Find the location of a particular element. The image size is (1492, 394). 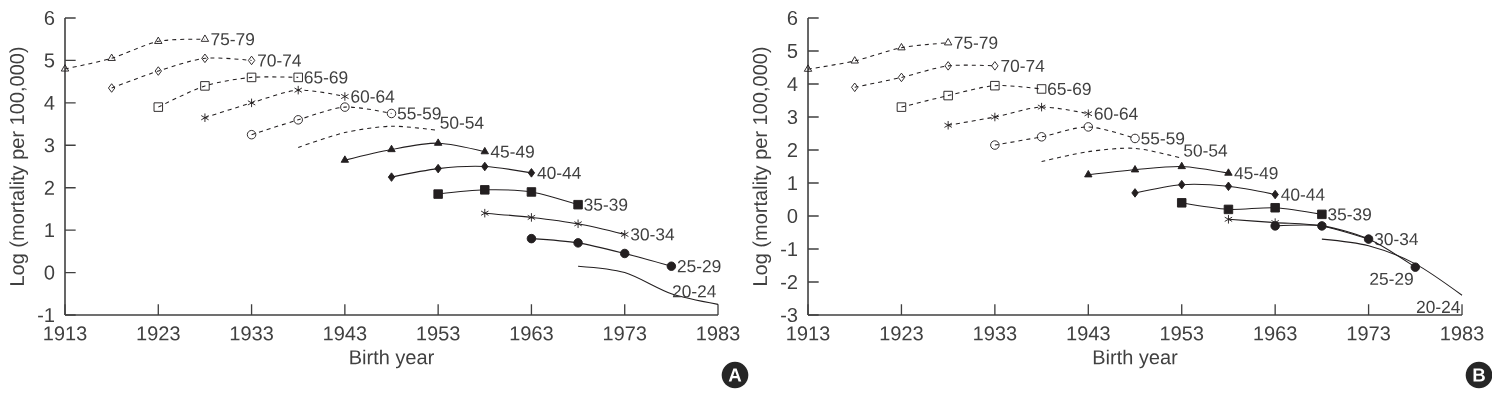

text: B is located at coordinates (1479, 375).